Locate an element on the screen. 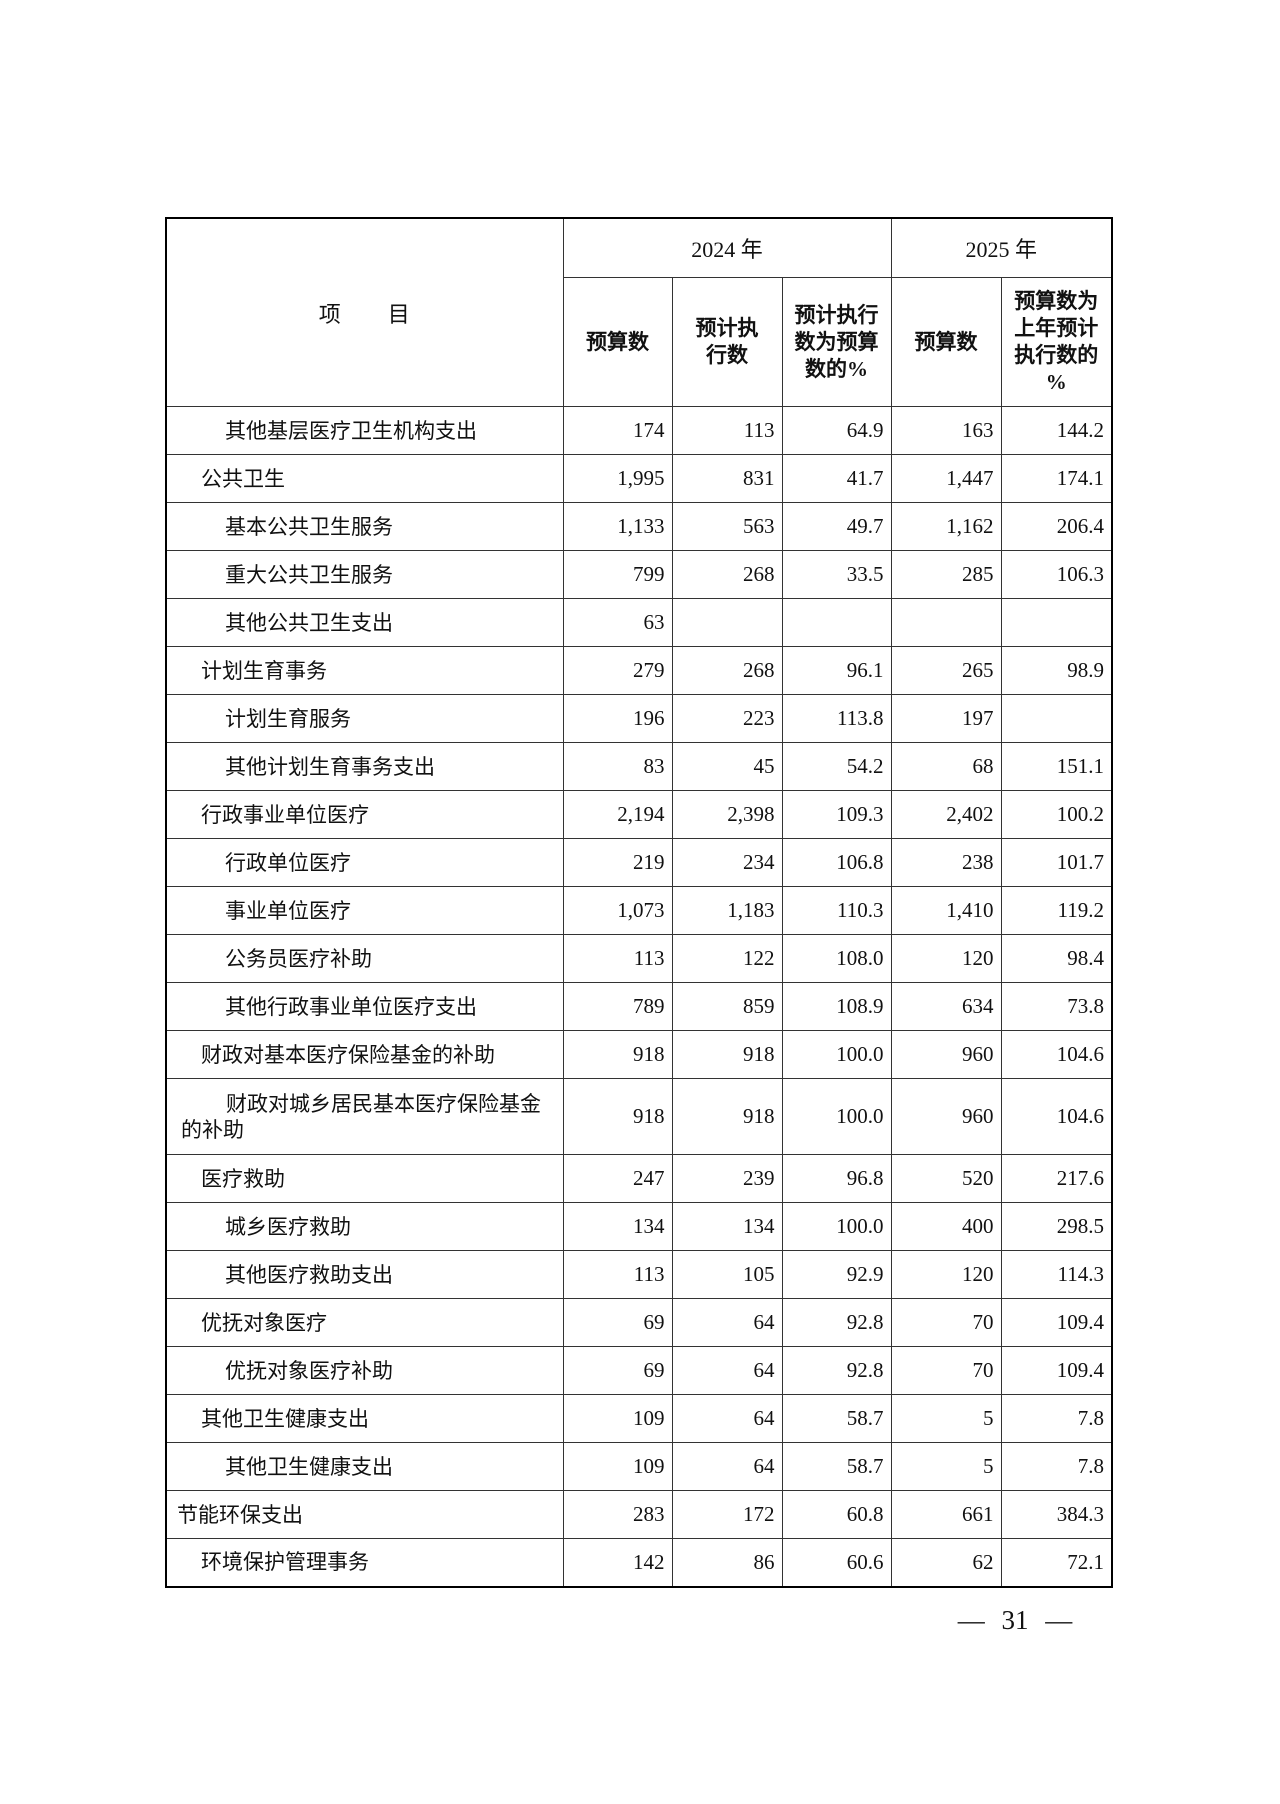 This screenshot has width=1280, height=1804. table-row: 财政对基本医疗保险基金的补助 918 918 100.0 960 104.6 is located at coordinates (639, 1054).